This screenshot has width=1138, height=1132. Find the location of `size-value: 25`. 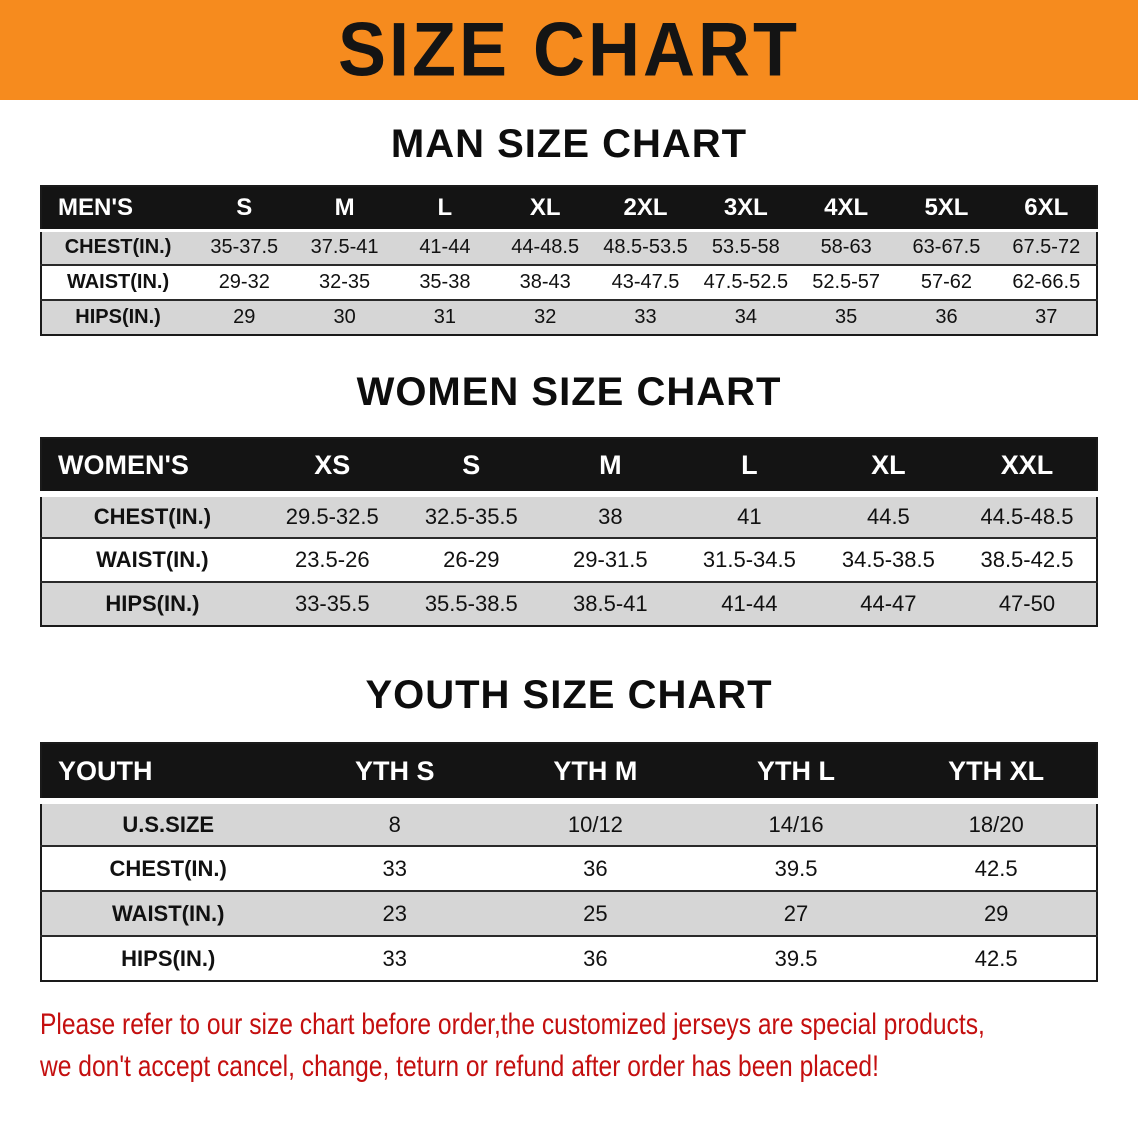

size-value: 25 is located at coordinates (595, 913).